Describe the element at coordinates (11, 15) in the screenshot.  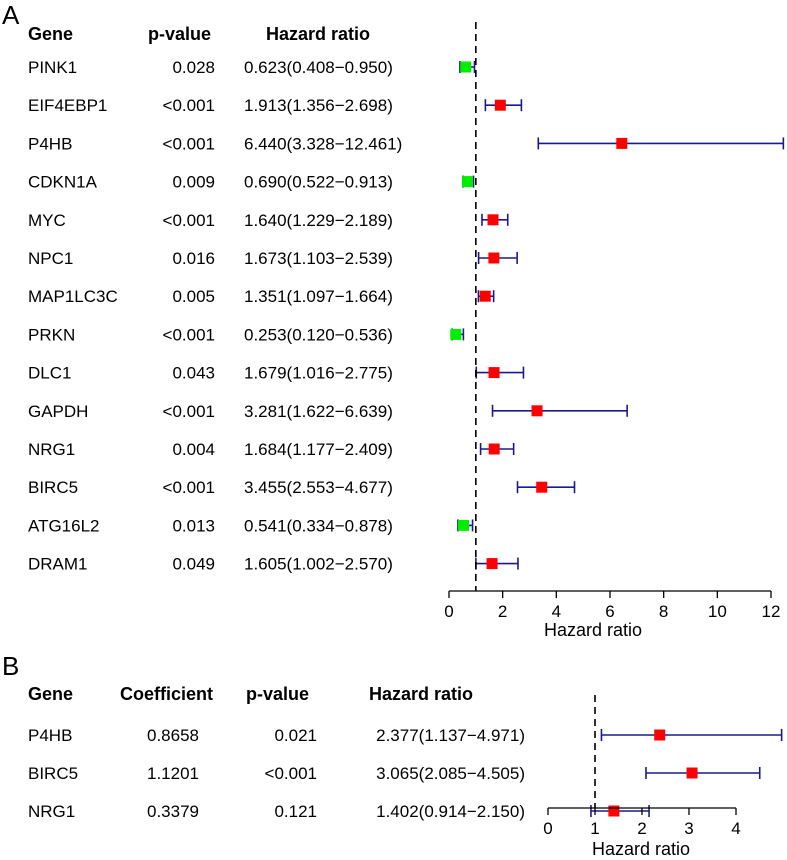
I see `panel-a-label: A` at that location.